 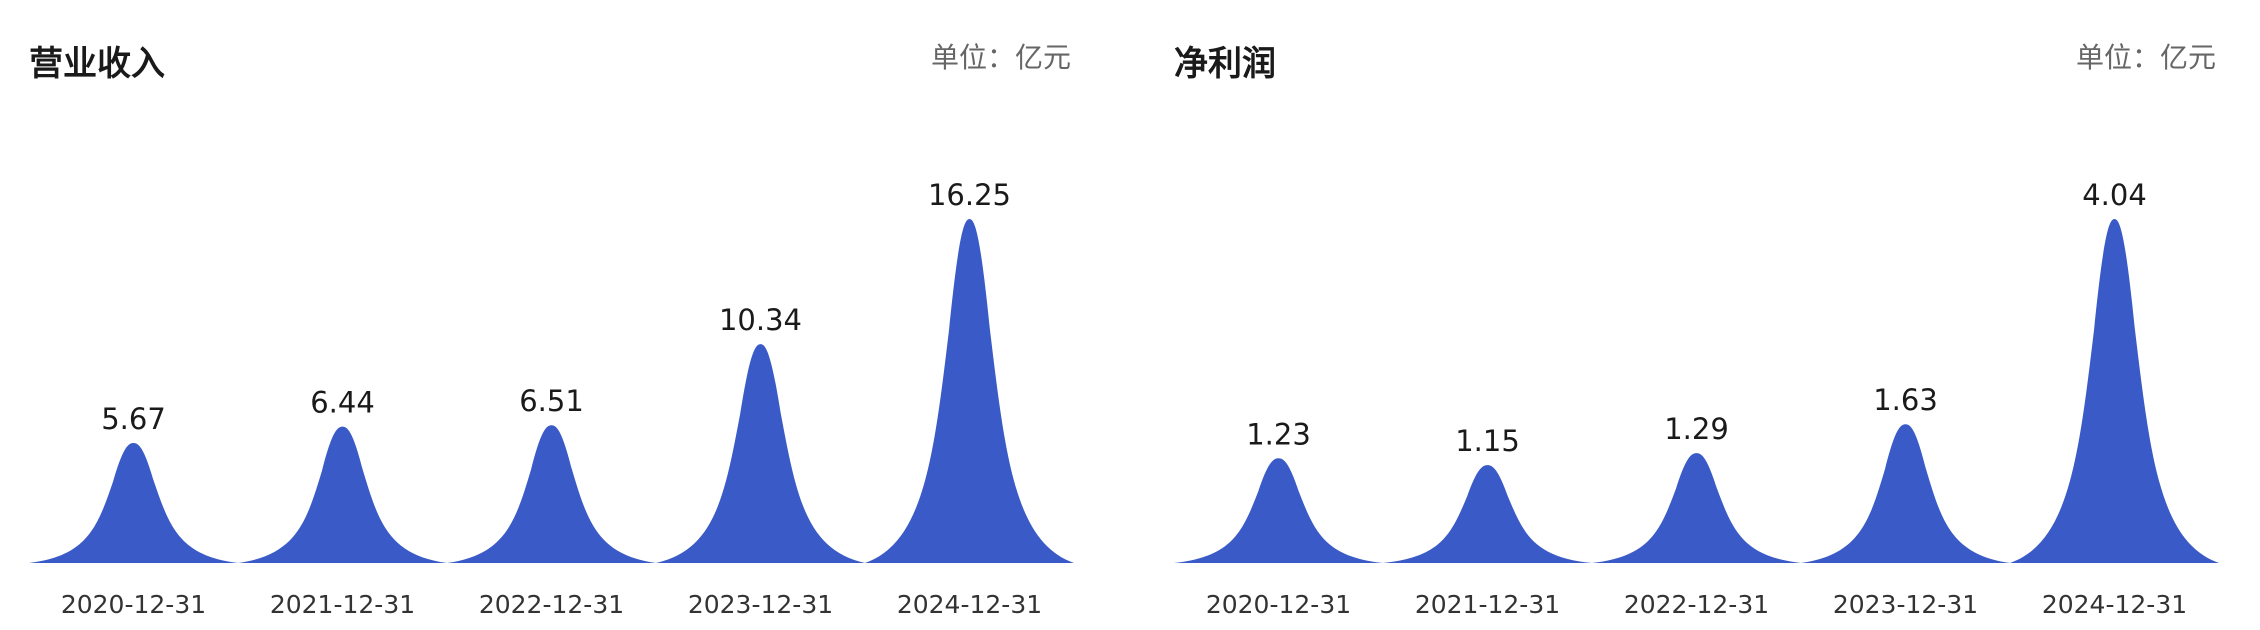 I want to click on revenue-value-label-5: 16.25, so click(x=969, y=195).